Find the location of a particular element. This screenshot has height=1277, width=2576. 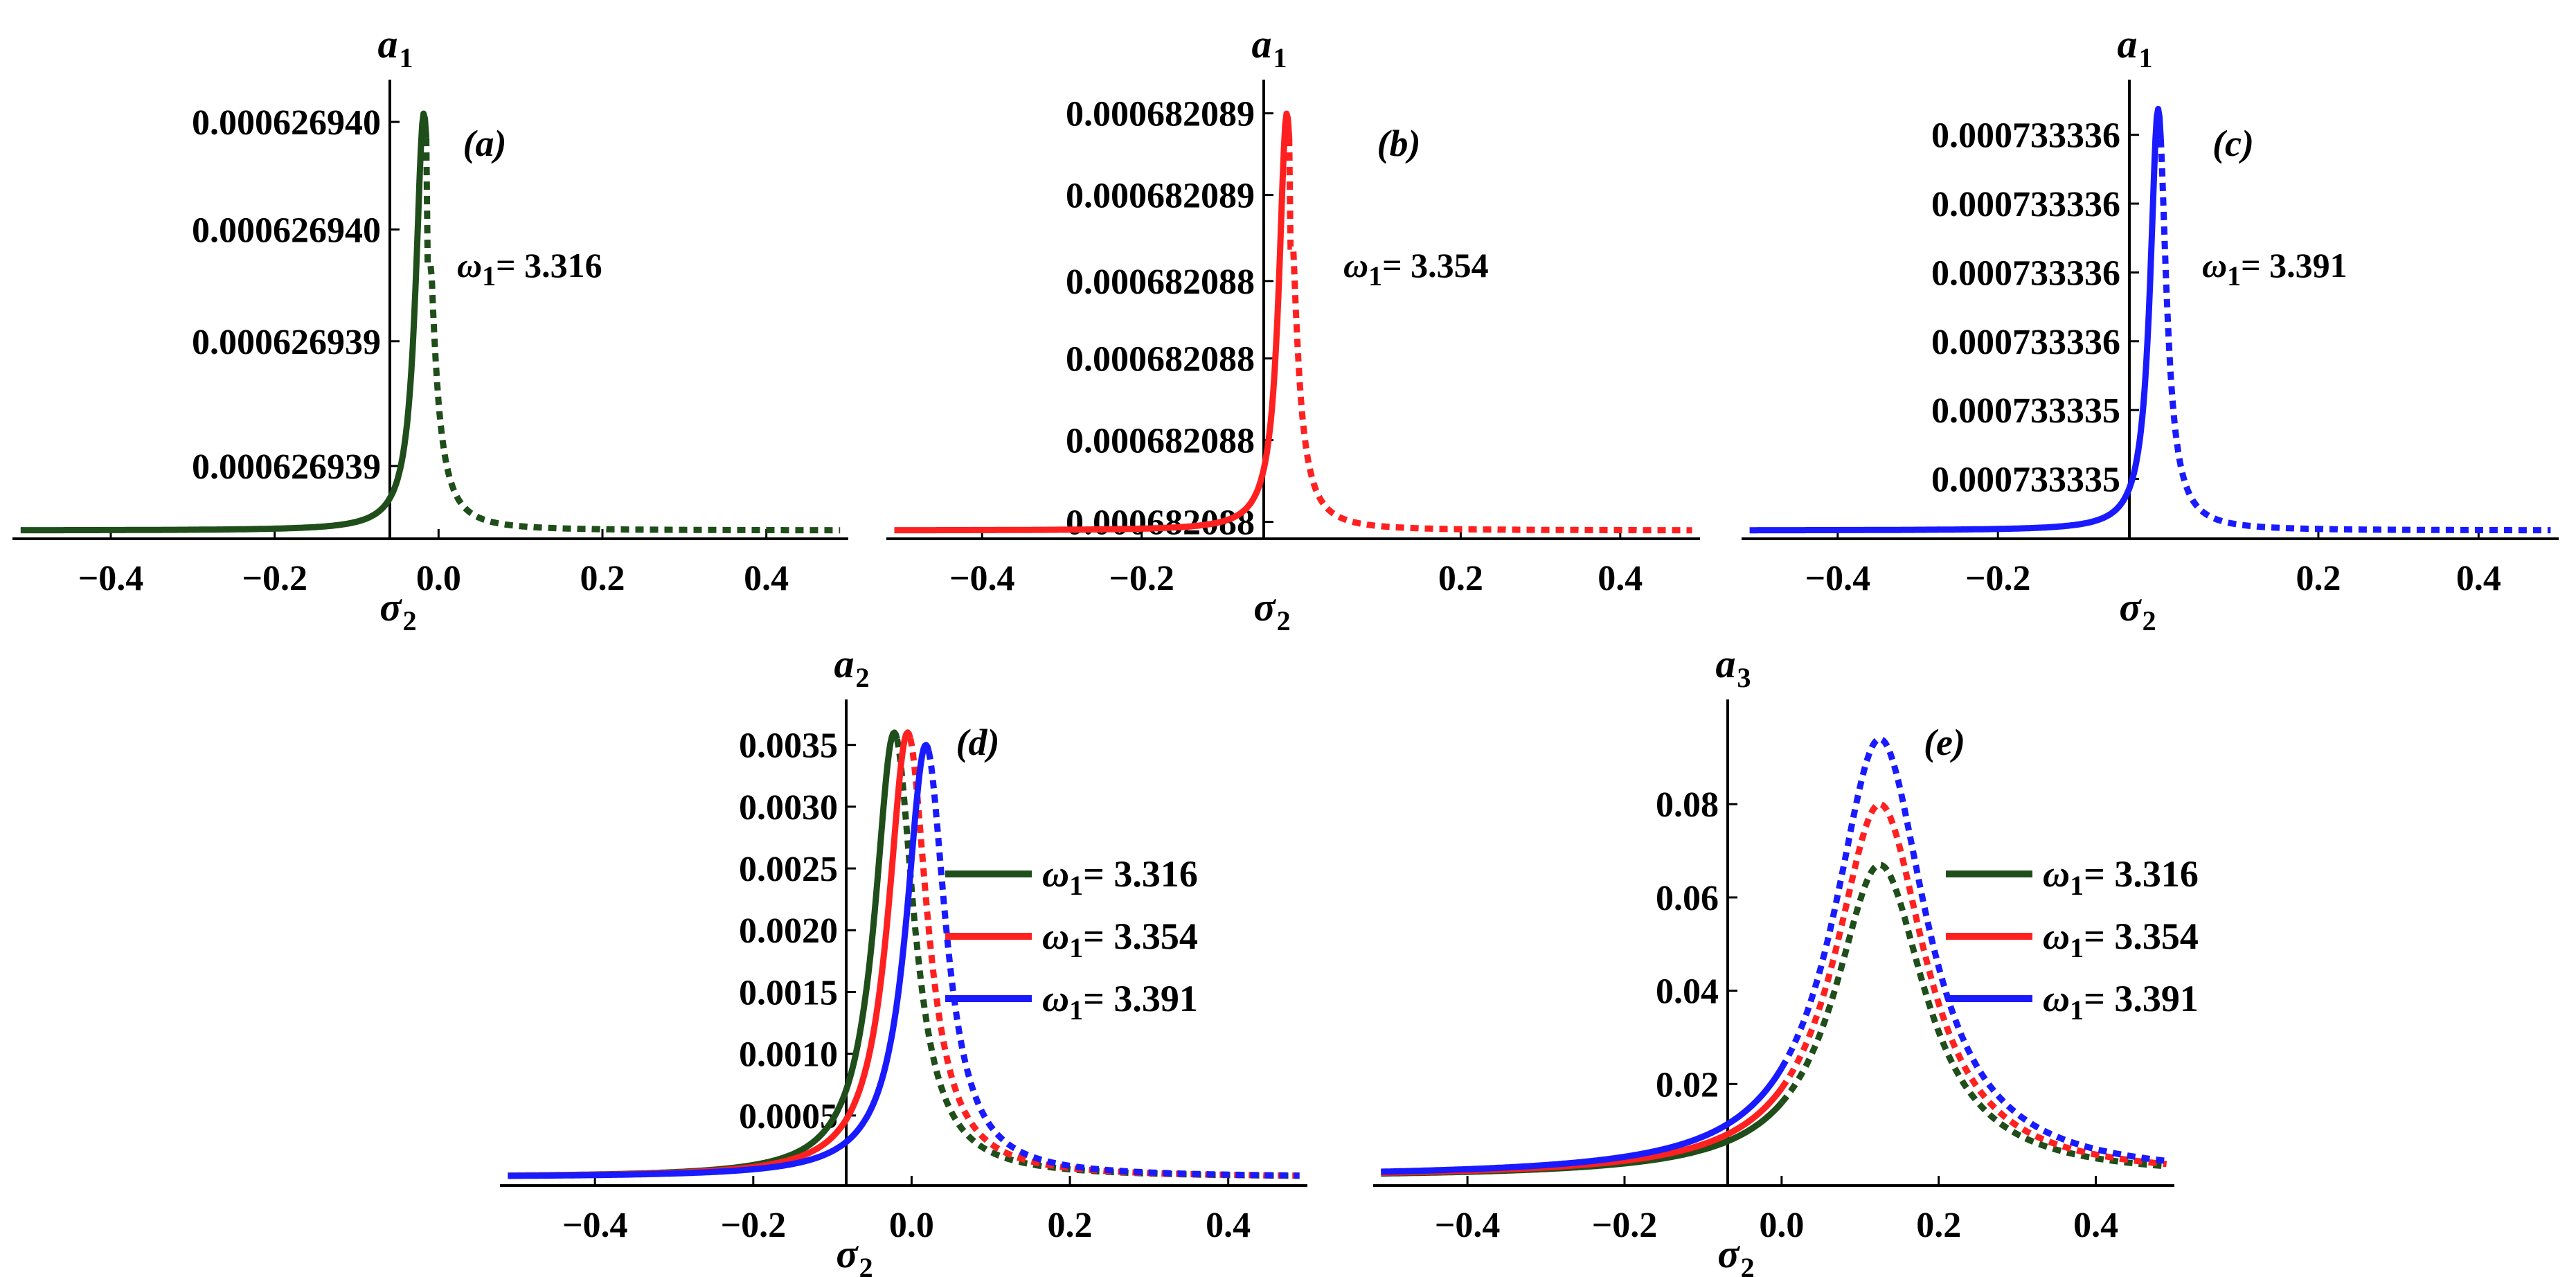

panel-label: (d) is located at coordinates (978, 742).